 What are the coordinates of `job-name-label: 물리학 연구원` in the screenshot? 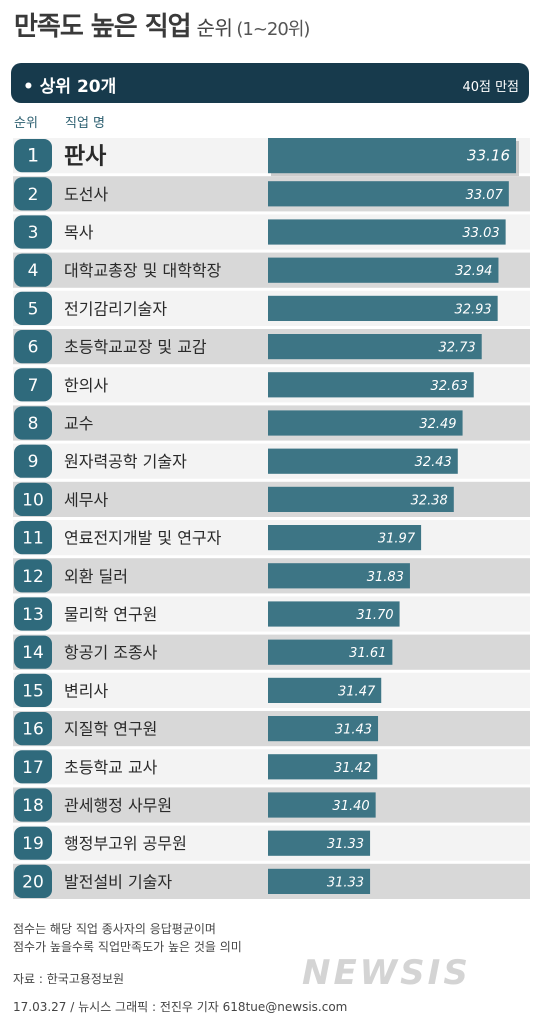 It's located at (110, 614).